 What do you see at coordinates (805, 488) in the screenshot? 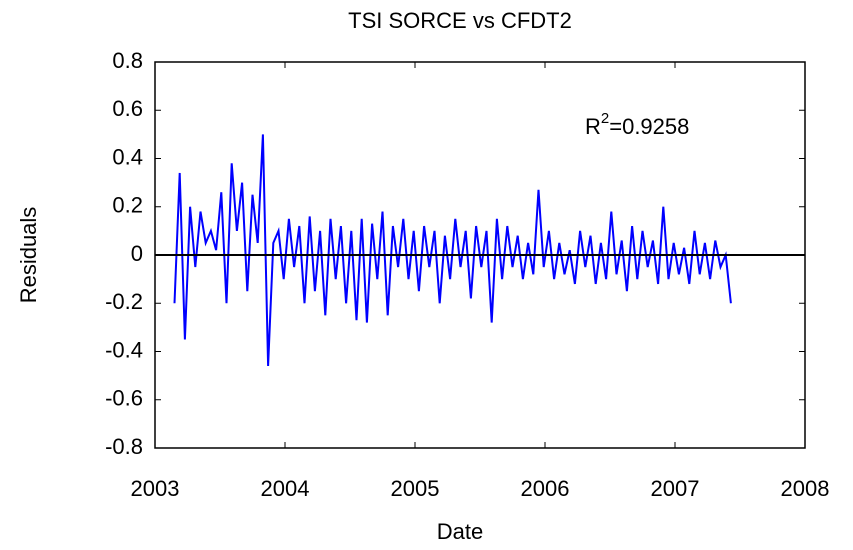
I see `x-tick-label: 2008` at bounding box center [805, 488].